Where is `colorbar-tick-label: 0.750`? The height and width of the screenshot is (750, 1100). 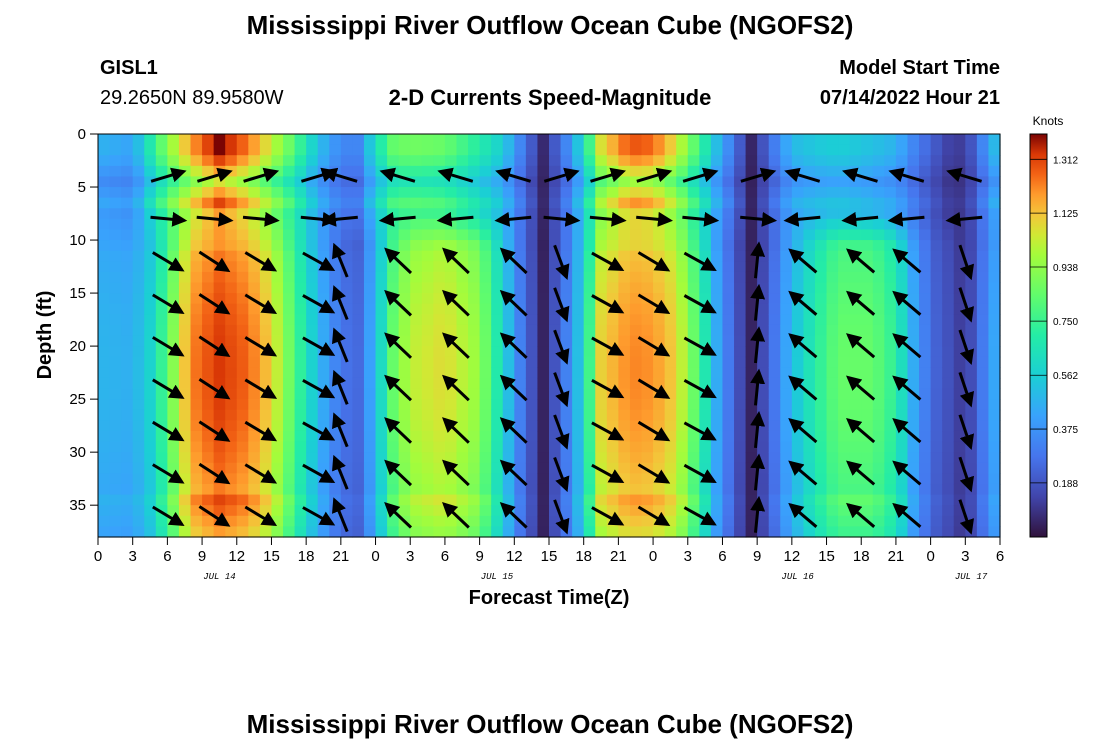
colorbar-tick-label: 0.750 is located at coordinates (1065, 322).